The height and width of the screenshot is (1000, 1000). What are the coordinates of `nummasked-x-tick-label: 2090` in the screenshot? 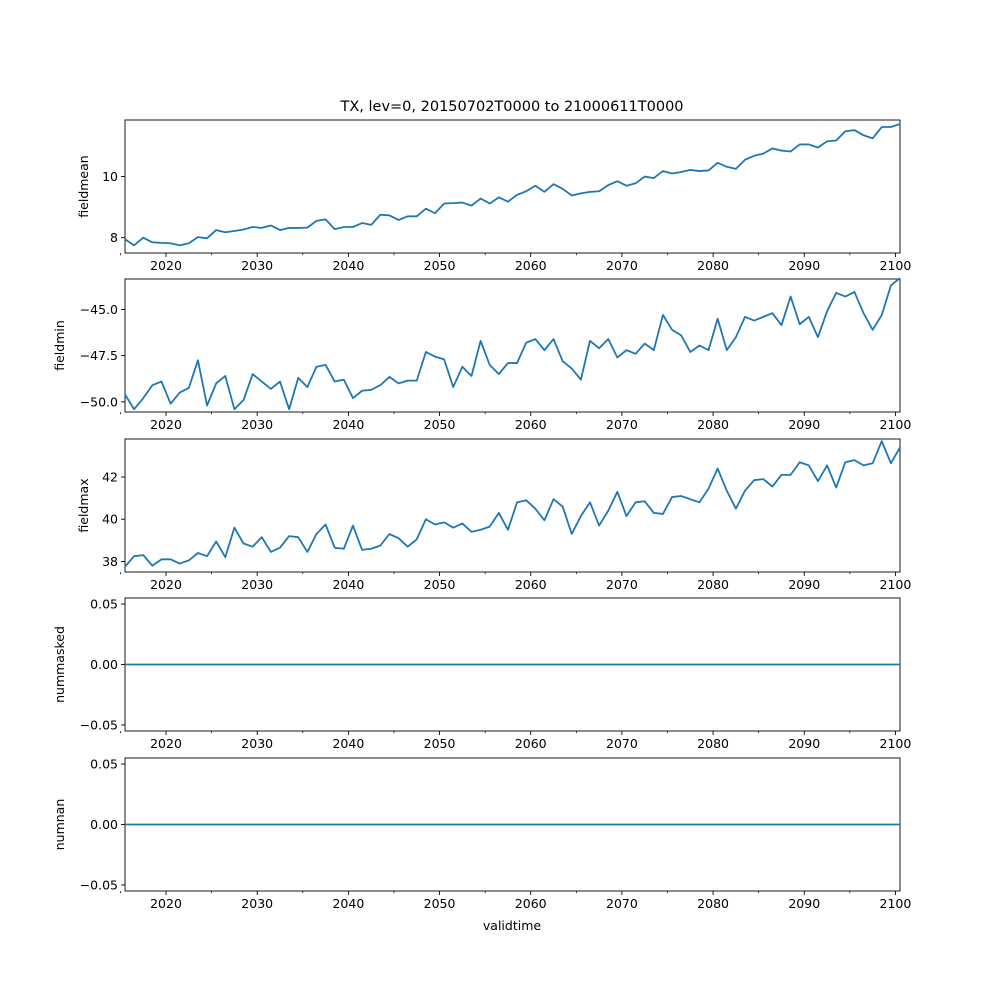 It's located at (804, 743).